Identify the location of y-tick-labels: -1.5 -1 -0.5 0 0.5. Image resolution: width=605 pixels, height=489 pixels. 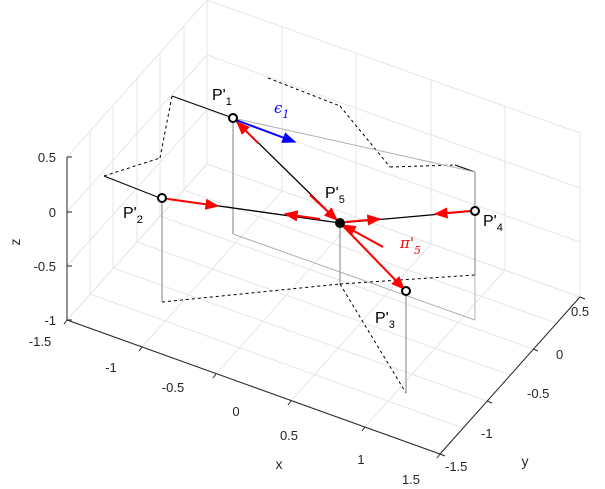
(517, 389).